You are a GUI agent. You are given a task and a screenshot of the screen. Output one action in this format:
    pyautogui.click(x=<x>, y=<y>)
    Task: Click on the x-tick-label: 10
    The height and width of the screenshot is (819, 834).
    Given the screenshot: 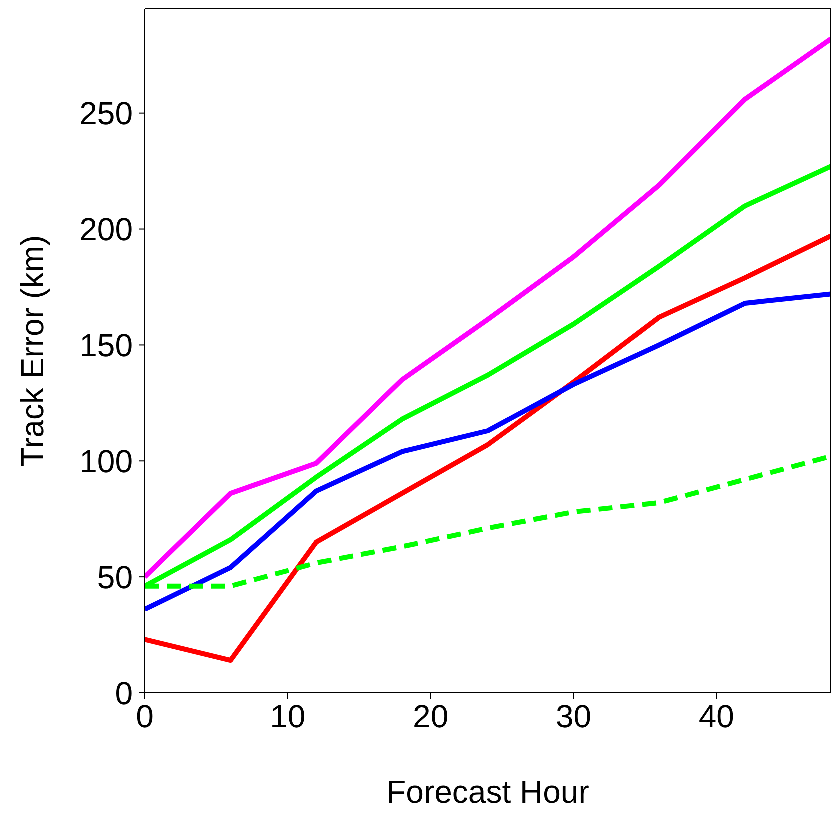 What is the action you would take?
    pyautogui.click(x=288, y=716)
    